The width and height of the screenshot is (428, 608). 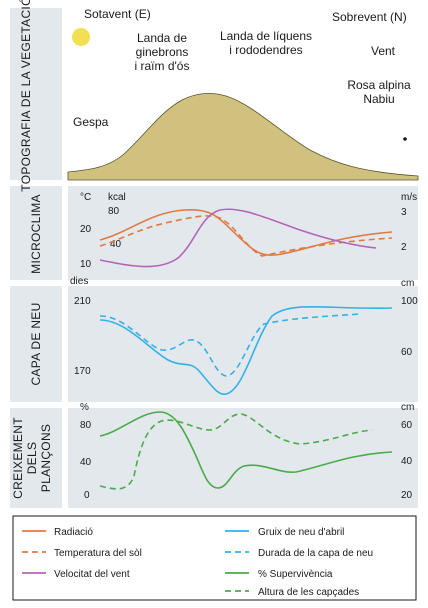 I want to click on creixement-label-line1: CREIXEMENT, so click(x=18, y=458).